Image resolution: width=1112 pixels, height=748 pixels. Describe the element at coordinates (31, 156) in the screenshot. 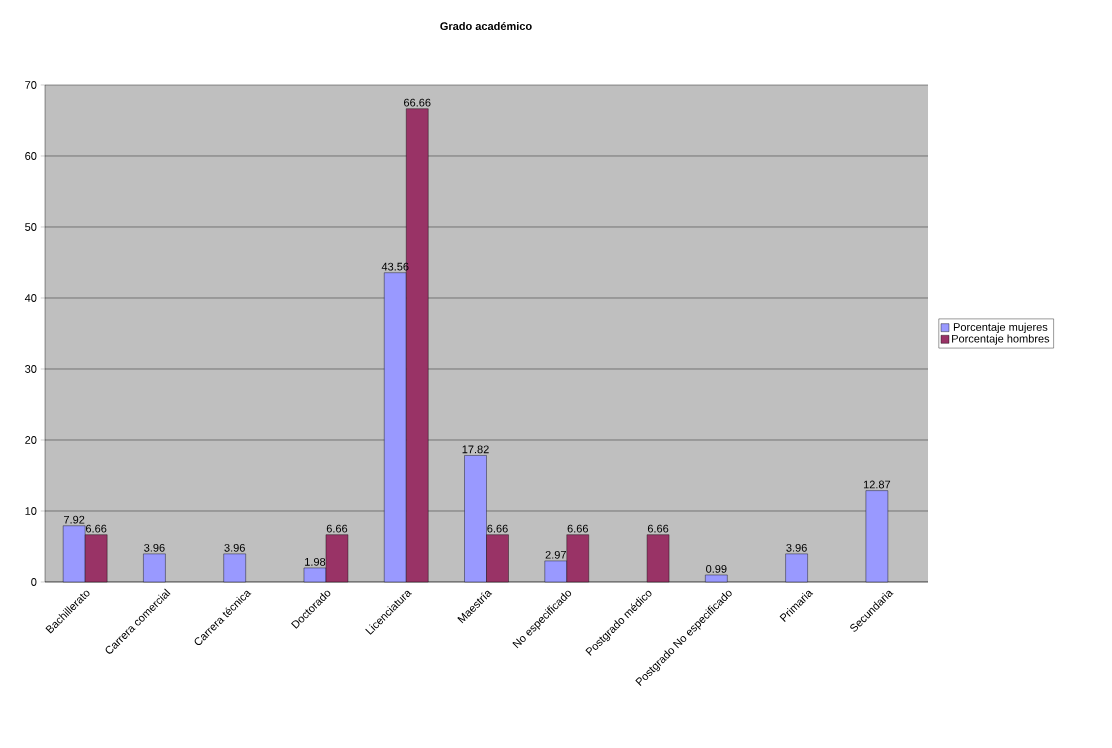

I see `y-tick-label: 60` at that location.